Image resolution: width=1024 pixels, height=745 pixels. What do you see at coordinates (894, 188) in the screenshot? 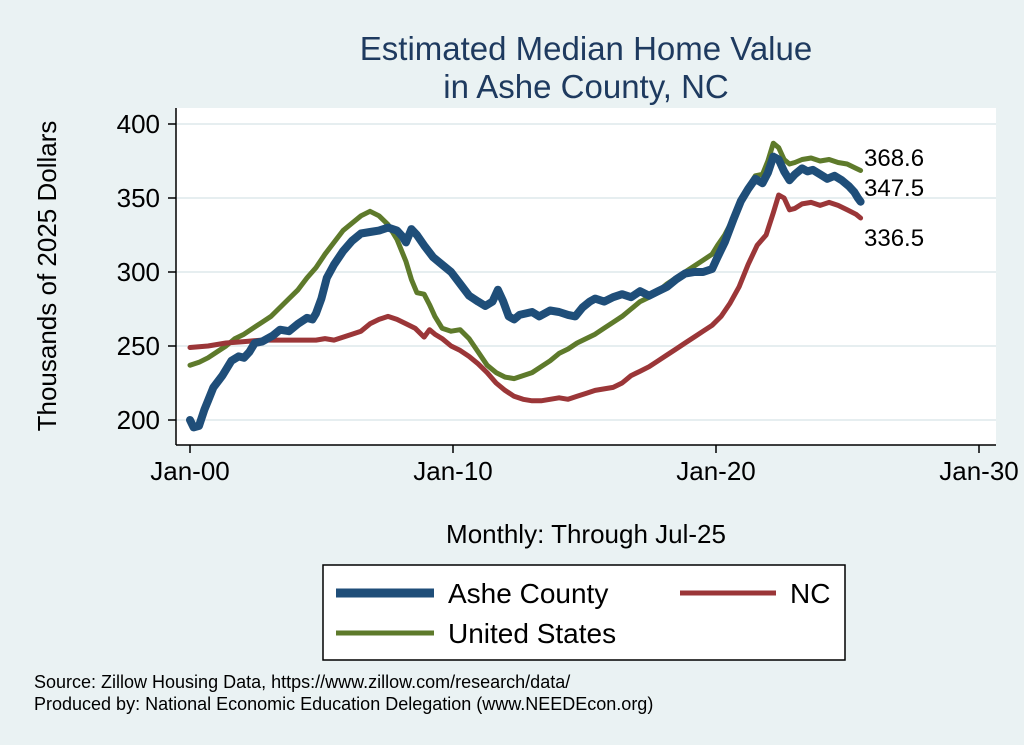
I see `end-label-ashe-county: 347.5` at bounding box center [894, 188].